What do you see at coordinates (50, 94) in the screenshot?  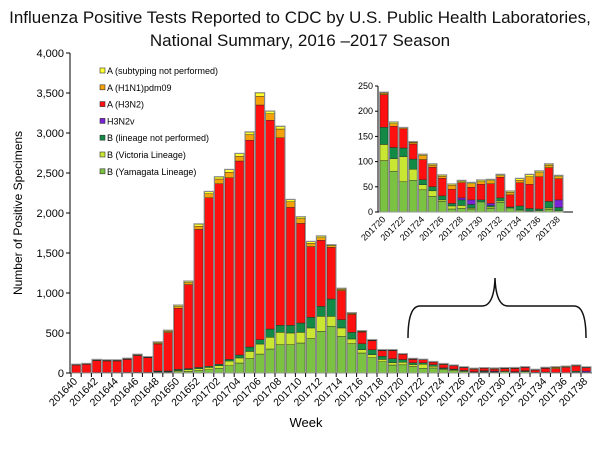 I see `y-tick-label: 3,500` at bounding box center [50, 94].